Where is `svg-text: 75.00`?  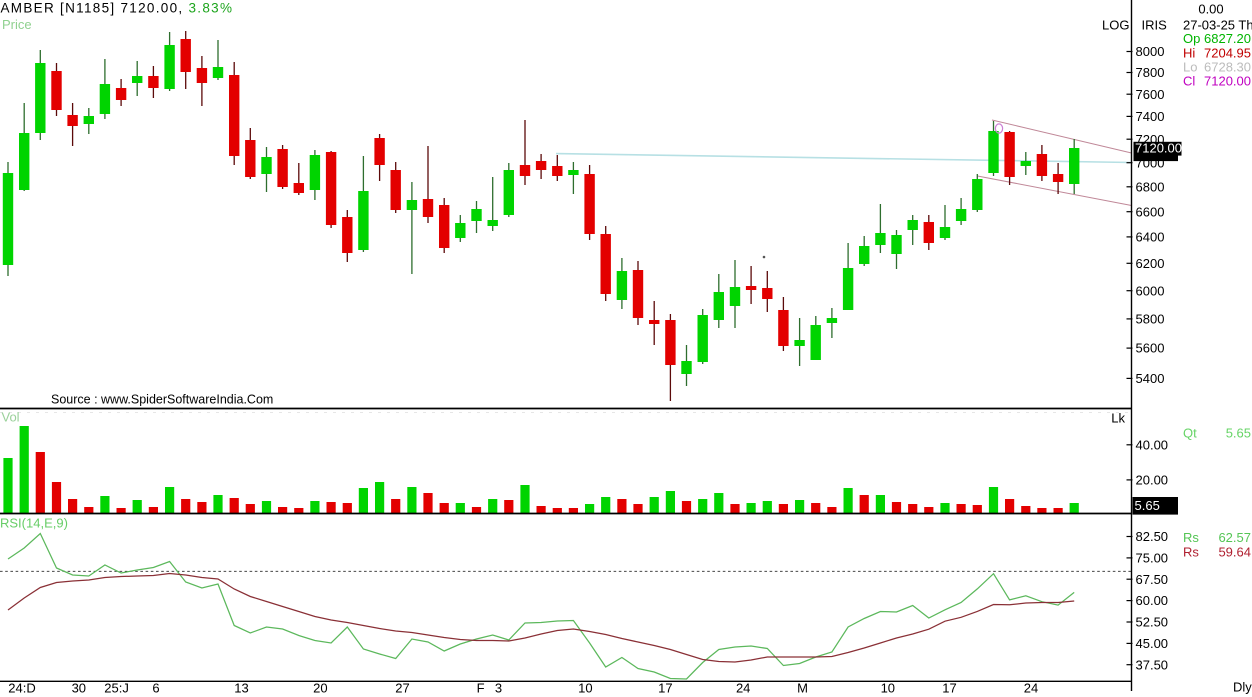
svg-text: 75.00 is located at coordinates (1152, 558).